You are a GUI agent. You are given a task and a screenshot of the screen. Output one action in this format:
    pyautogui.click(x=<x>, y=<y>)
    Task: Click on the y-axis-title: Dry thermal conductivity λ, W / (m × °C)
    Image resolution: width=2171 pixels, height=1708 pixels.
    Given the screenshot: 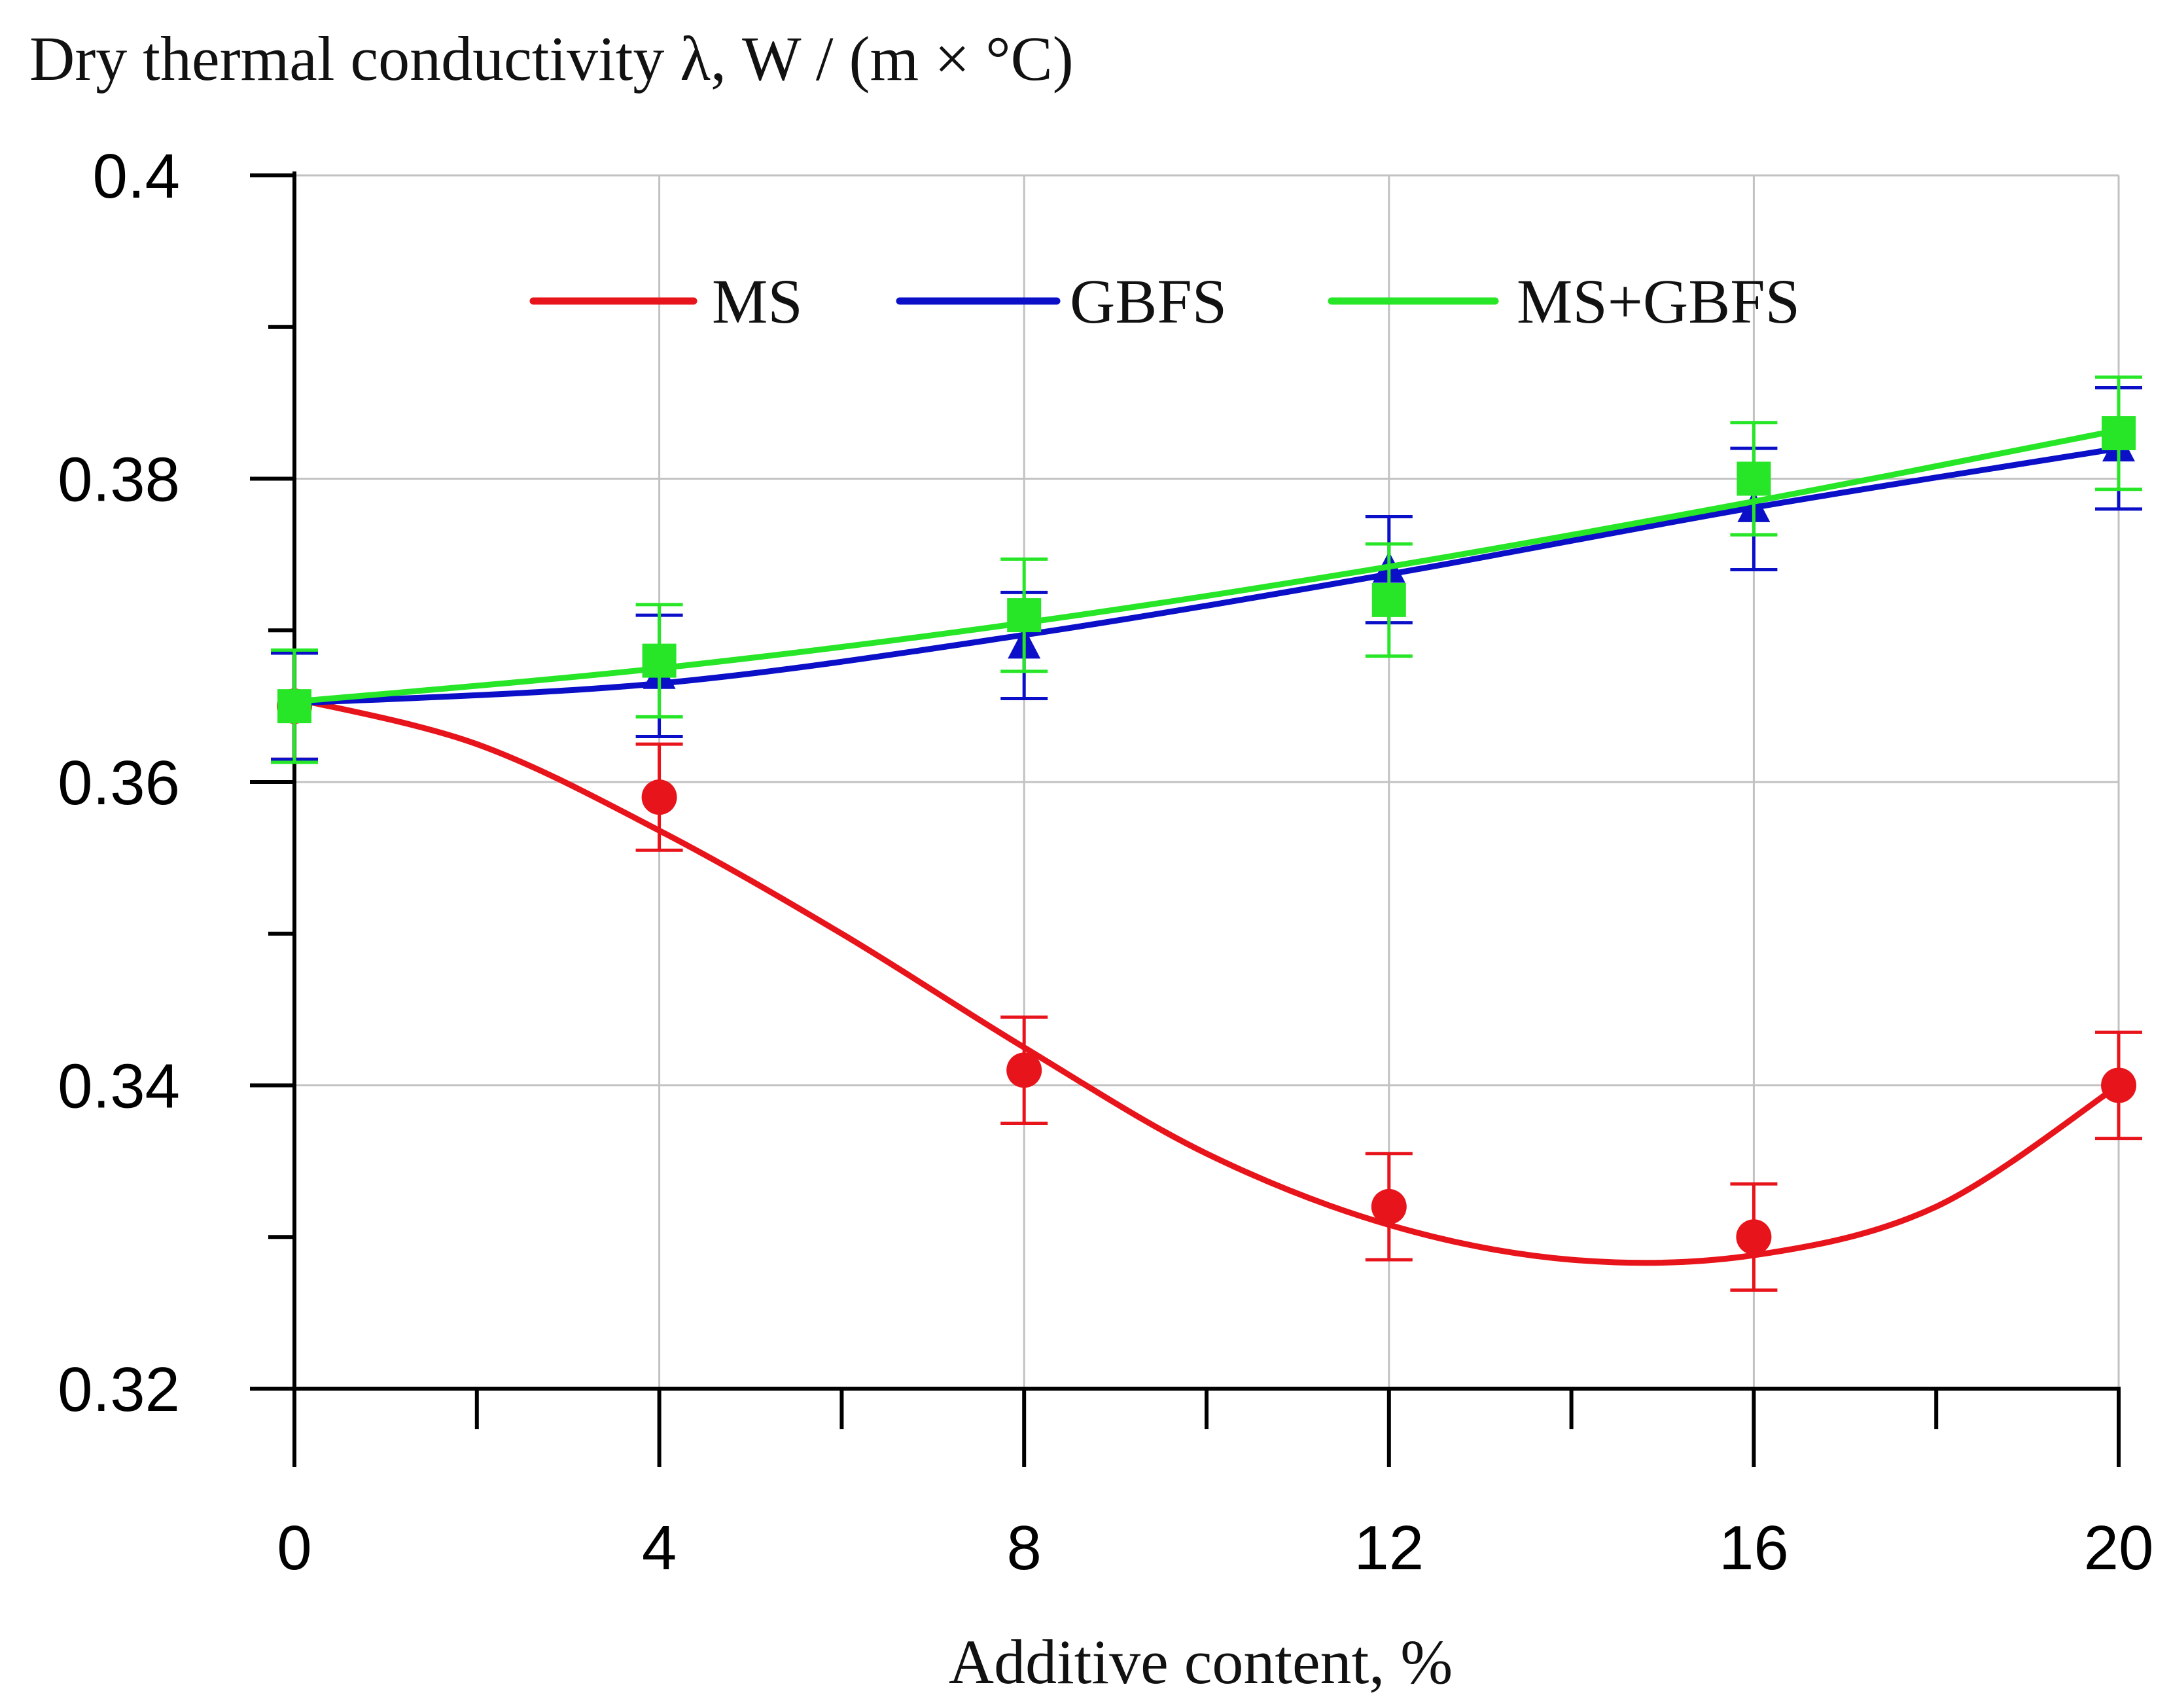 What is the action you would take?
    pyautogui.click(x=551, y=59)
    